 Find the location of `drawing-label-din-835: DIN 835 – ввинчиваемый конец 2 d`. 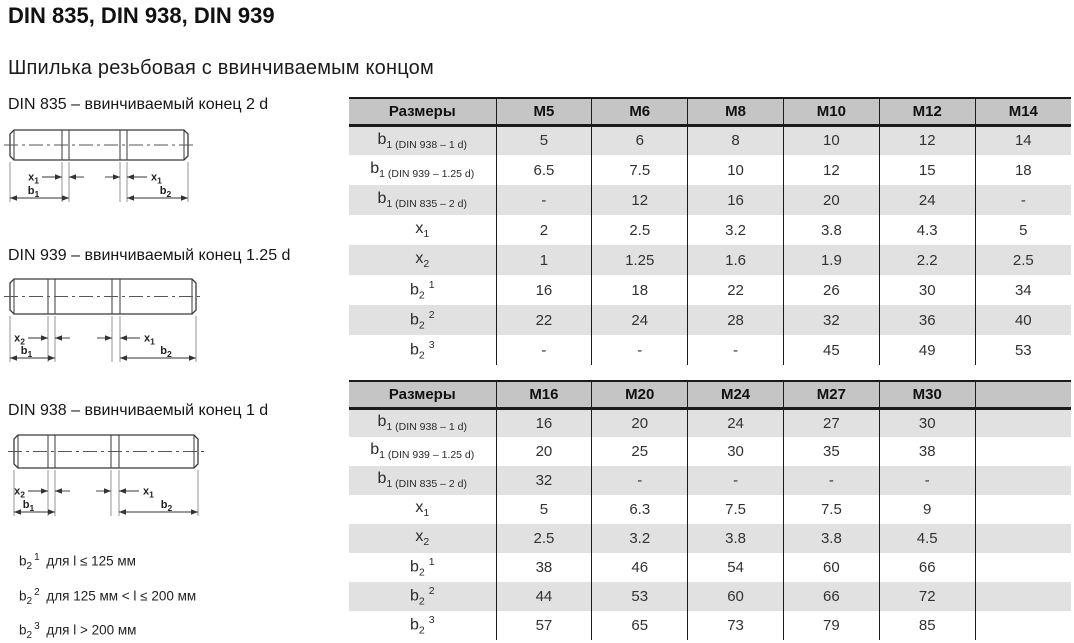

drawing-label-din-835: DIN 835 – ввинчиваемый конец 2 d is located at coordinates (138, 104).